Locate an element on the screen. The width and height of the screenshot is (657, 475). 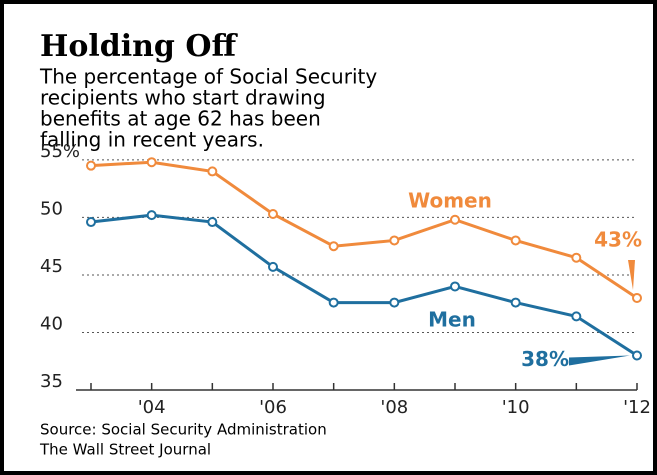
y-tick-label: 50 is located at coordinates (51, 208).